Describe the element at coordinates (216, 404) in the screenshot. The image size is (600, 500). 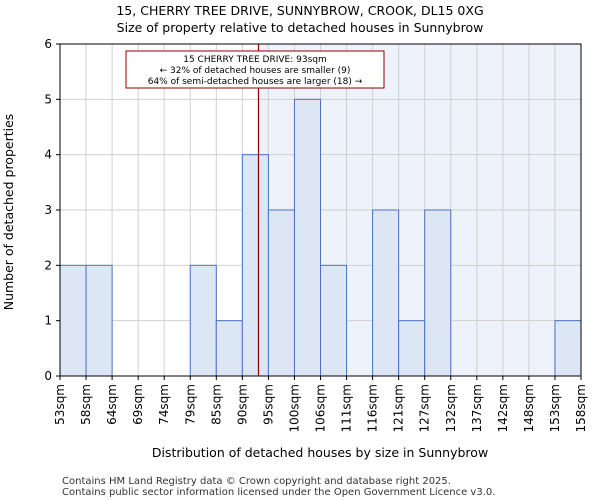
I see `x-tick-label: 85sqm` at that location.